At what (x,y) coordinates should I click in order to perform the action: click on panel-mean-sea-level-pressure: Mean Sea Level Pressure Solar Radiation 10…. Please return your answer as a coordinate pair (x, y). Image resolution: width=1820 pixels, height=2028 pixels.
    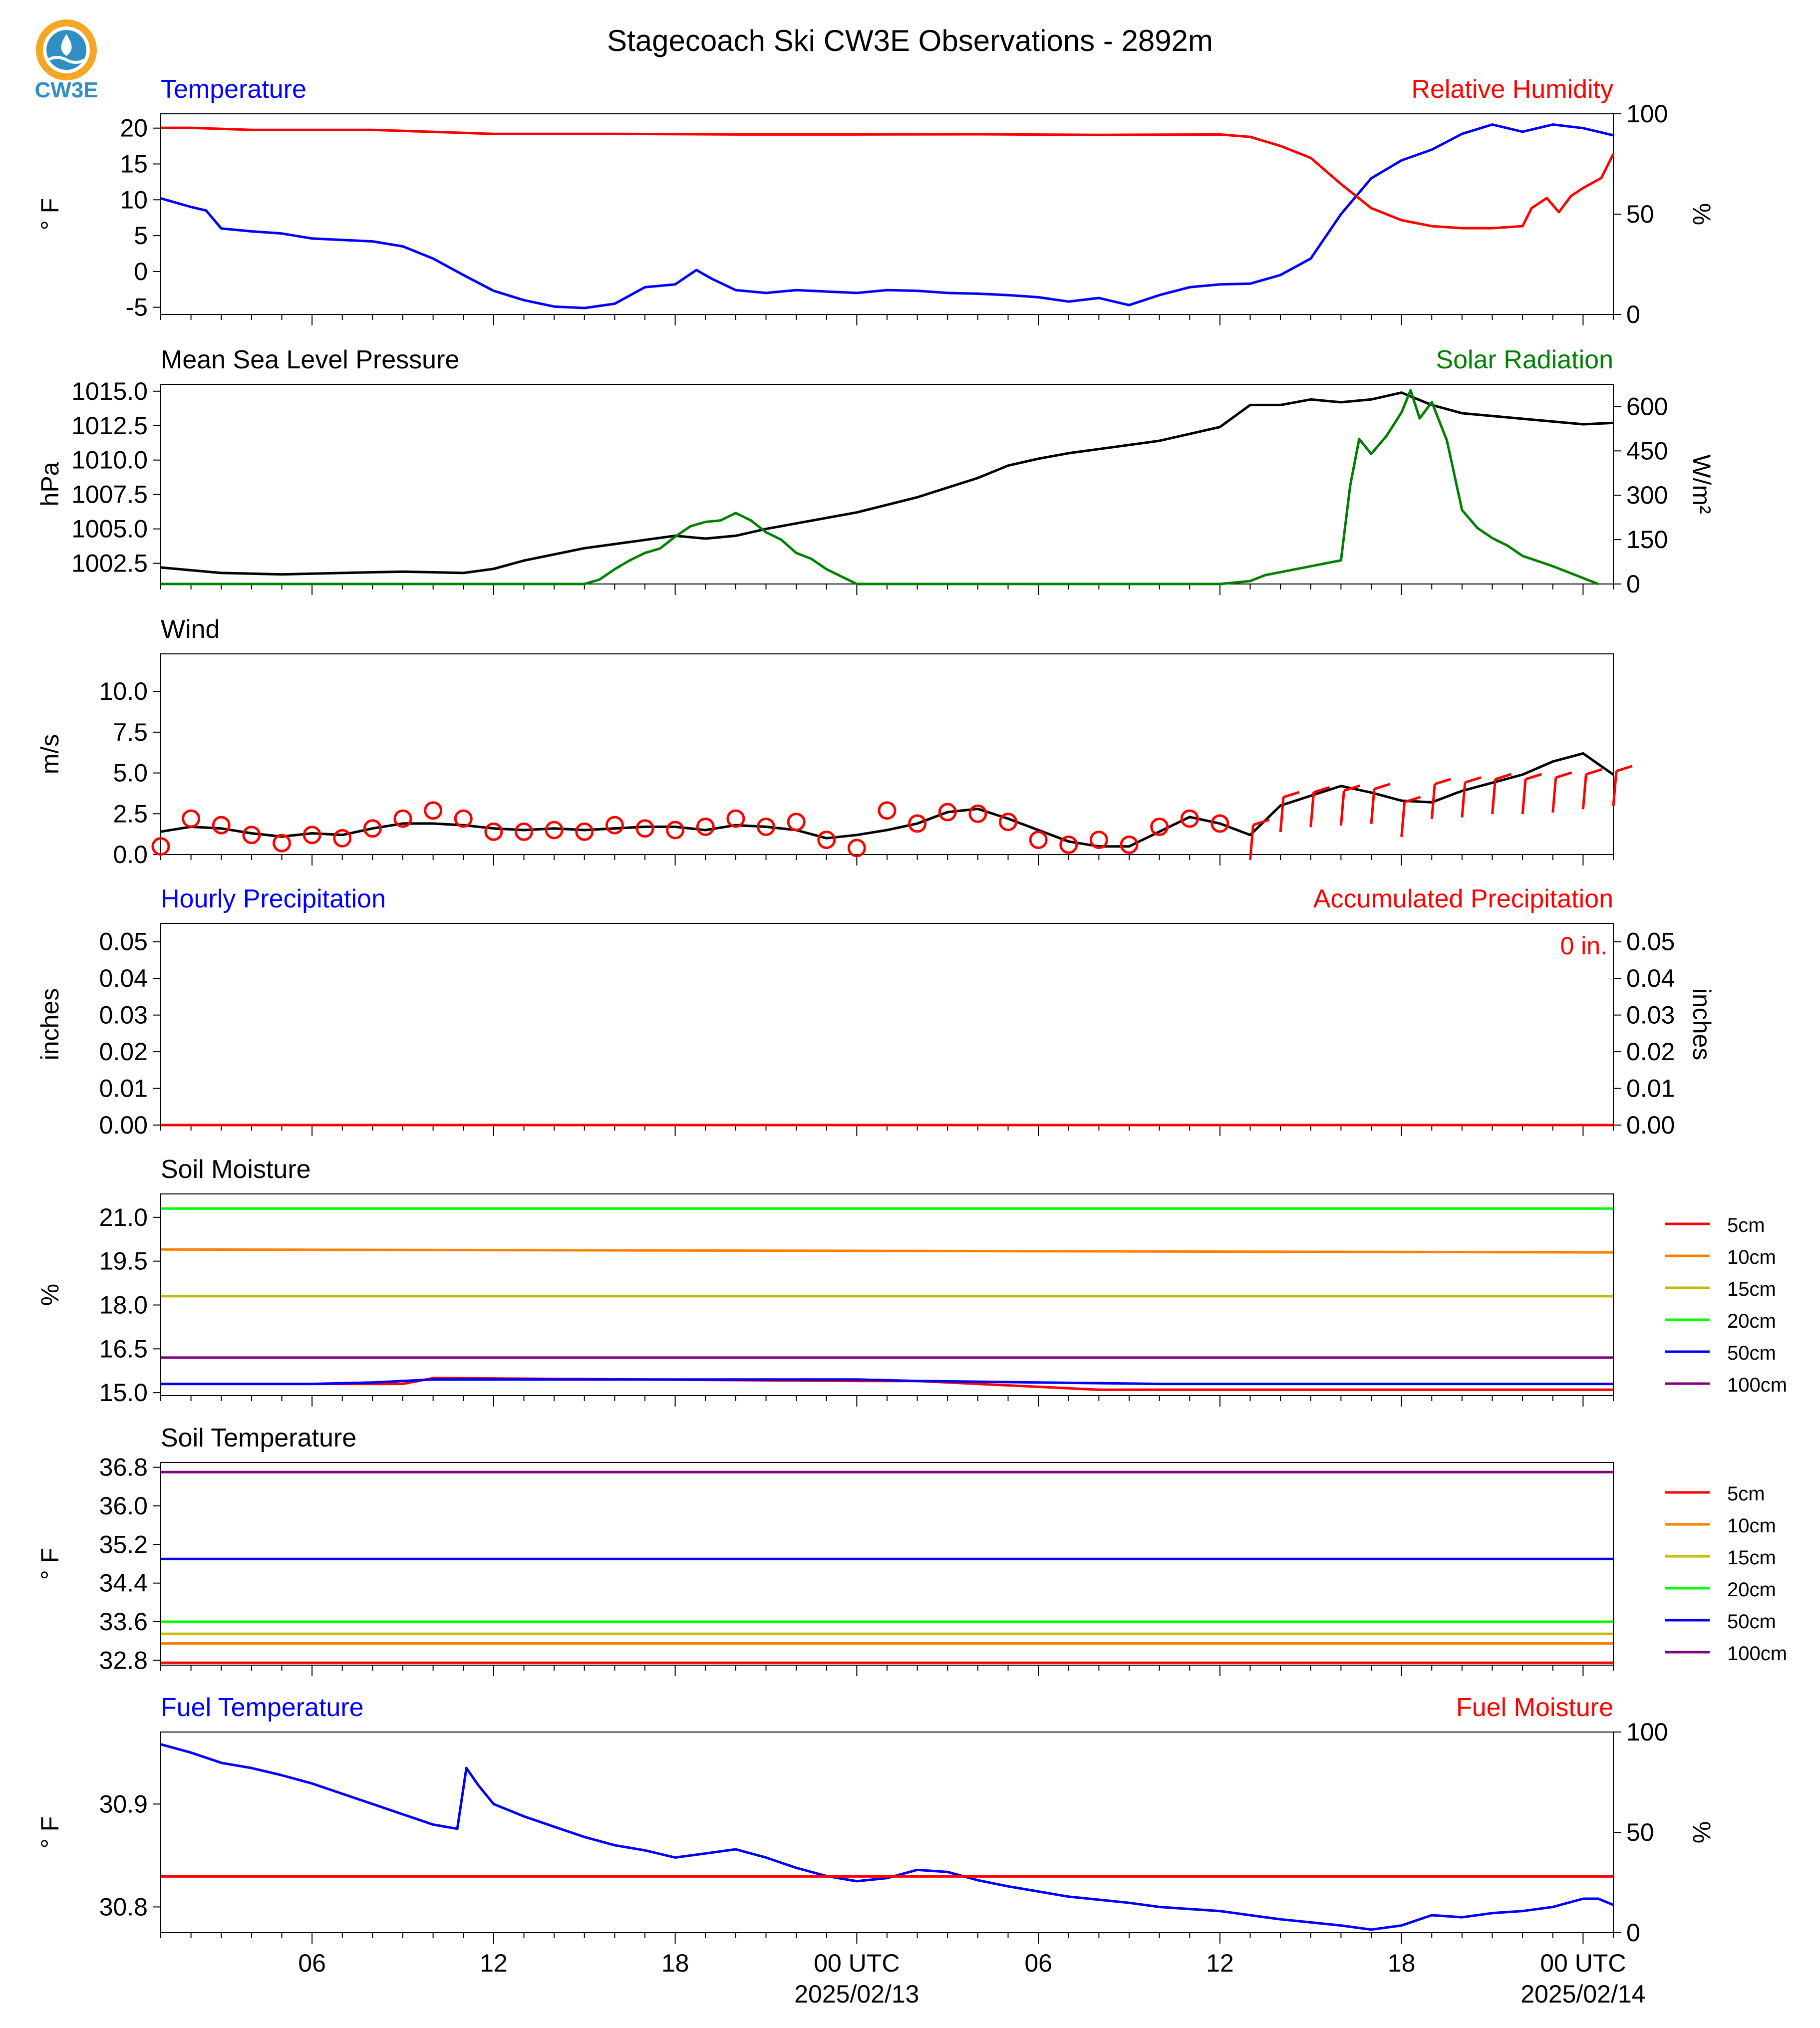
    Looking at the image, I should click on (876, 471).